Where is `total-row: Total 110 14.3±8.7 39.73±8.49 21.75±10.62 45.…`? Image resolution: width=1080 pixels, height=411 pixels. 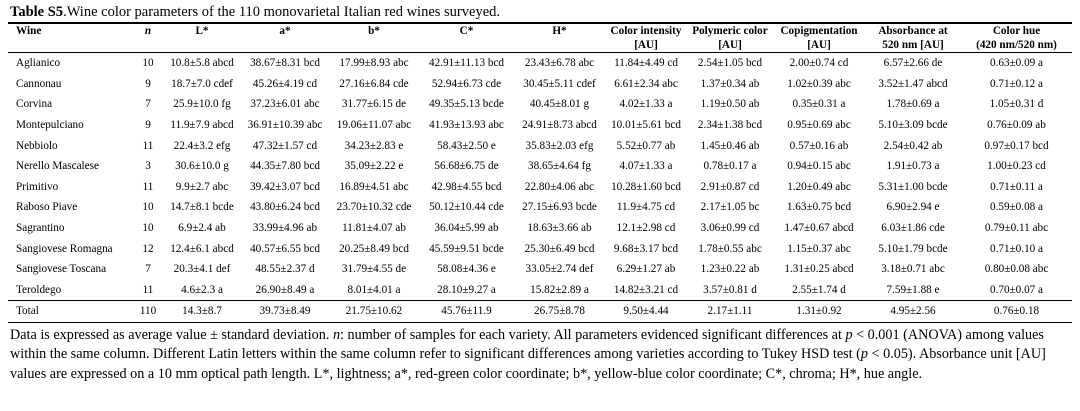 total-row: Total 110 14.3±8.7 39.73±8.49 21.75±10.62 45.… is located at coordinates (540, 311).